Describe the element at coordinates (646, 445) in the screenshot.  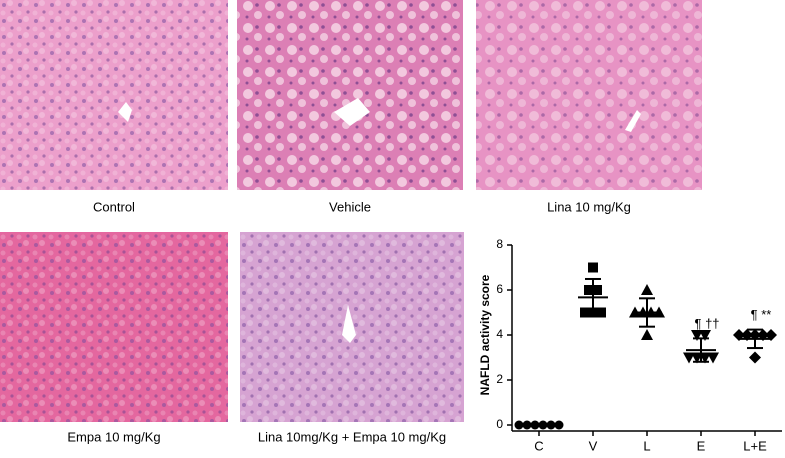
I see `x-tick-label: L` at that location.